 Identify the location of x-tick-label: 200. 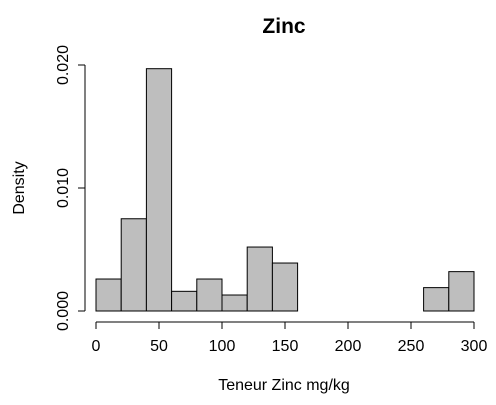
(348, 346).